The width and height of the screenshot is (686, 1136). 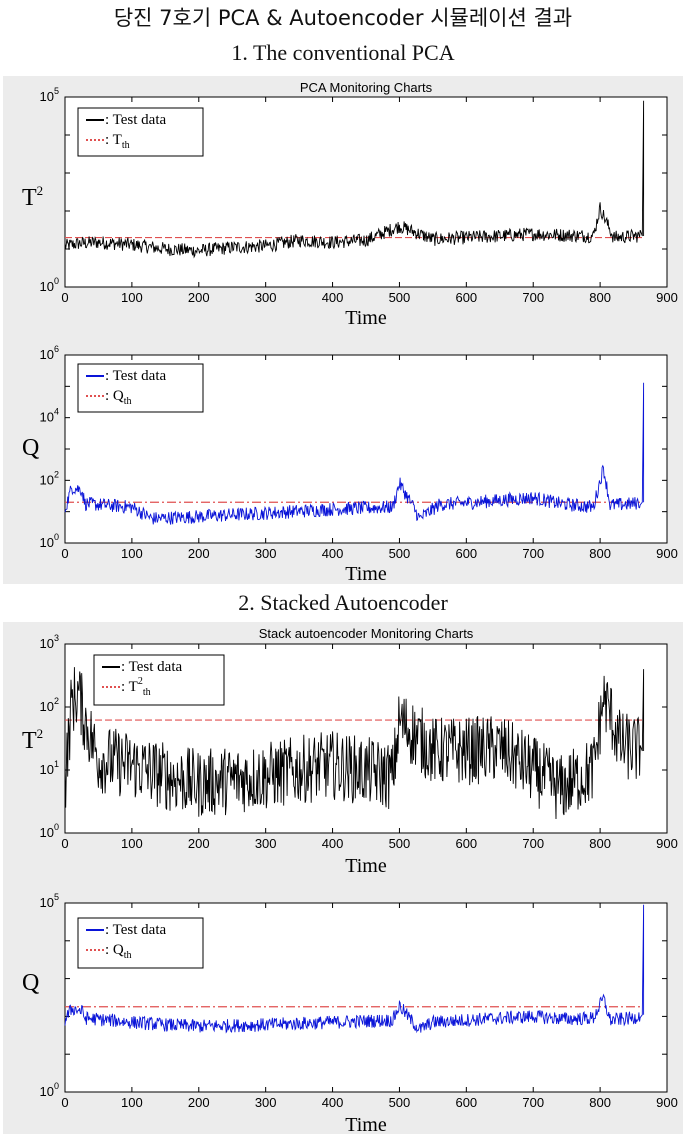 What do you see at coordinates (56, 412) in the screenshot?
I see `y-tick-exponent: 4` at bounding box center [56, 412].